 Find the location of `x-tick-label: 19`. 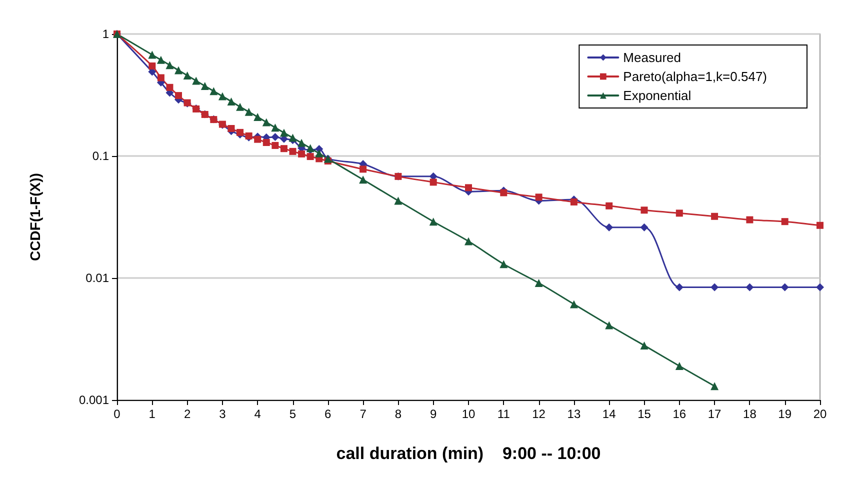

x-tick-label: 19 is located at coordinates (785, 414).